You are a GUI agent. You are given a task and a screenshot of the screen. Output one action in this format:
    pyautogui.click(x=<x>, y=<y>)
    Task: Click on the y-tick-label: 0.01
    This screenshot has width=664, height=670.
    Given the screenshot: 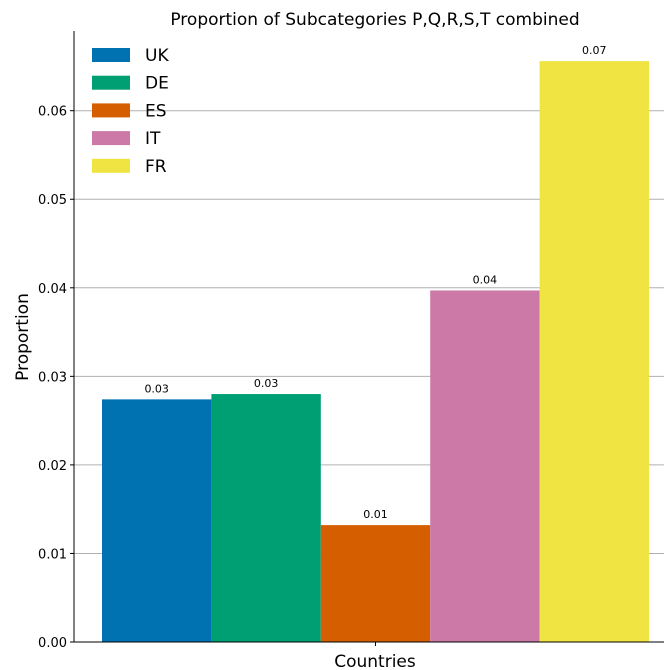 What is the action you would take?
    pyautogui.click(x=52, y=554)
    